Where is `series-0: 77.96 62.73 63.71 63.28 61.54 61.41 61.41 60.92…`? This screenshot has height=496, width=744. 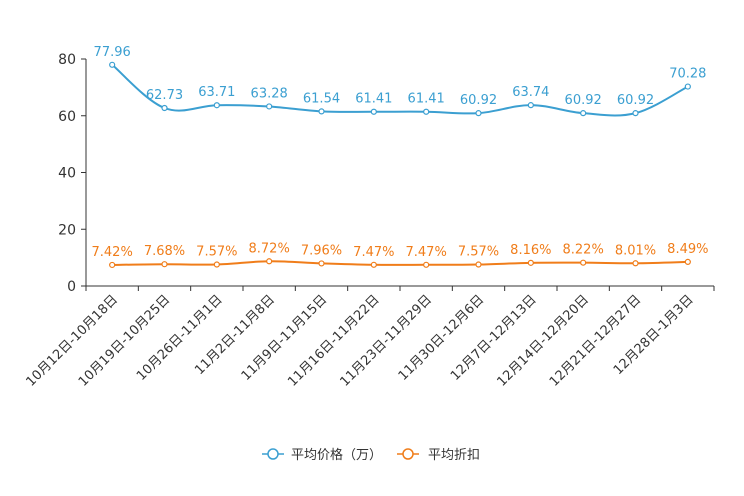 series-0: 77.96 62.73 63.71 63.28 61.54 61.41 61.41 60.92… is located at coordinates (400, 81).